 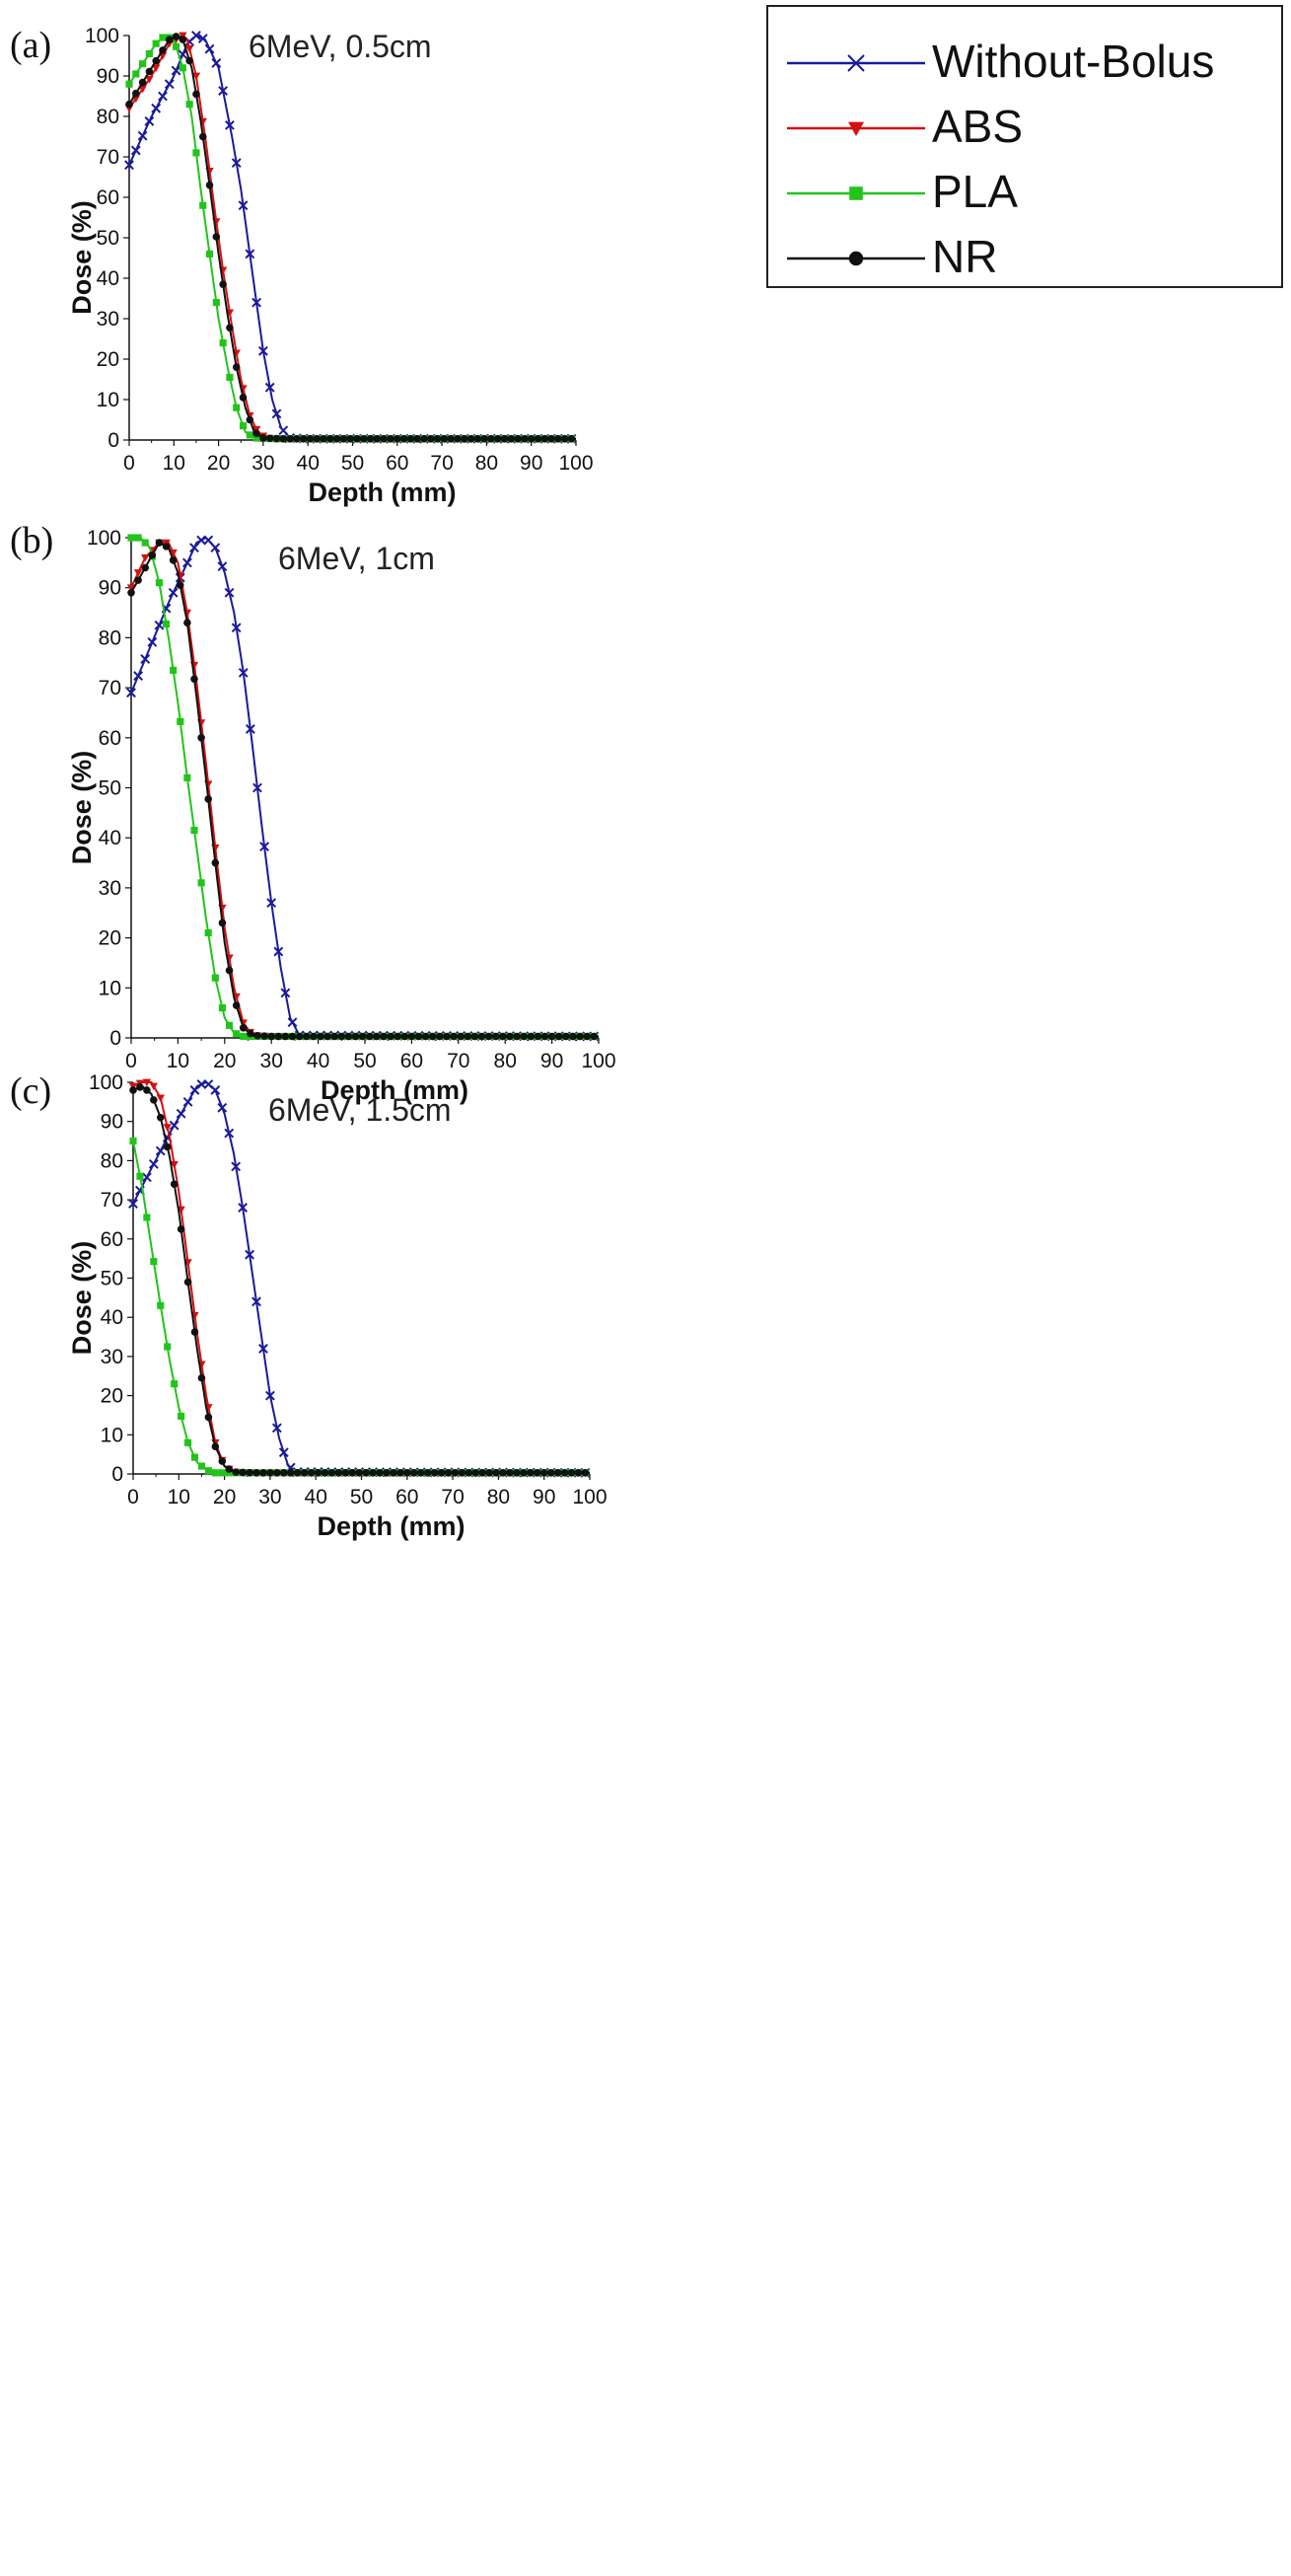 I want to click on legend-label: ABS, so click(x=977, y=126).